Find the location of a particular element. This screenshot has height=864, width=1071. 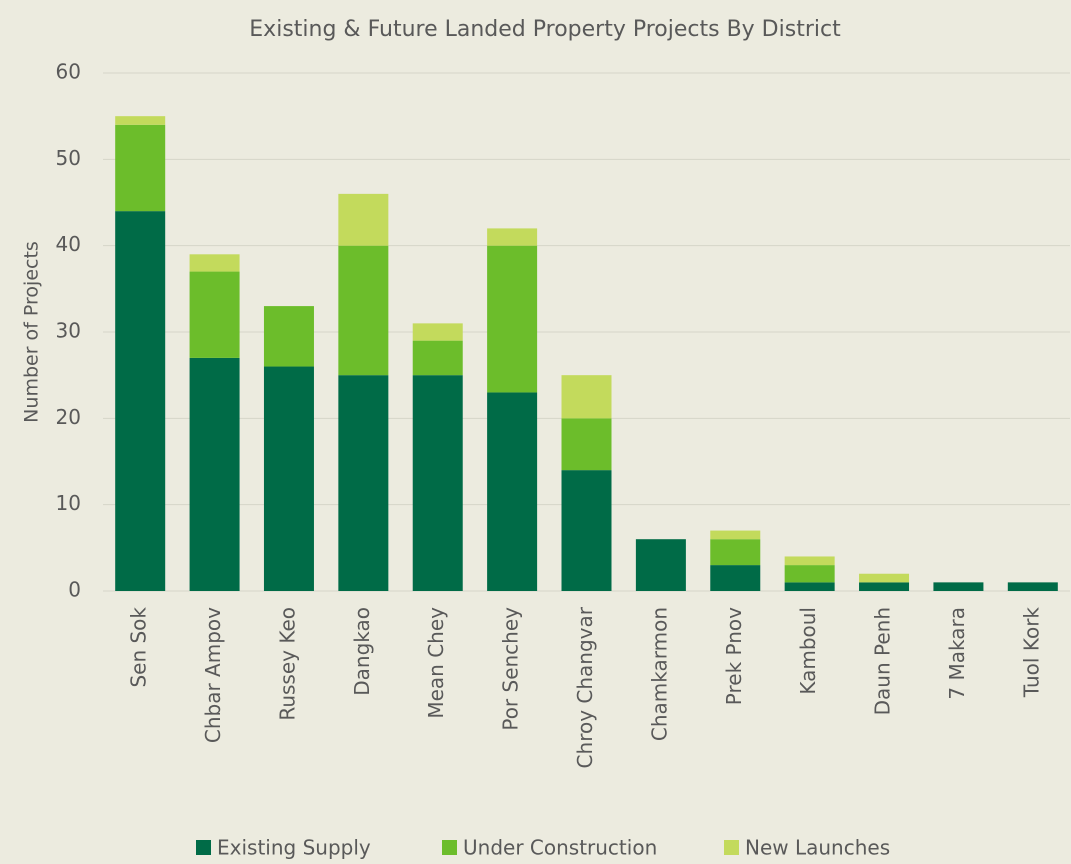

x-tick-label: Daun Penh is located at coordinates (883, 661).